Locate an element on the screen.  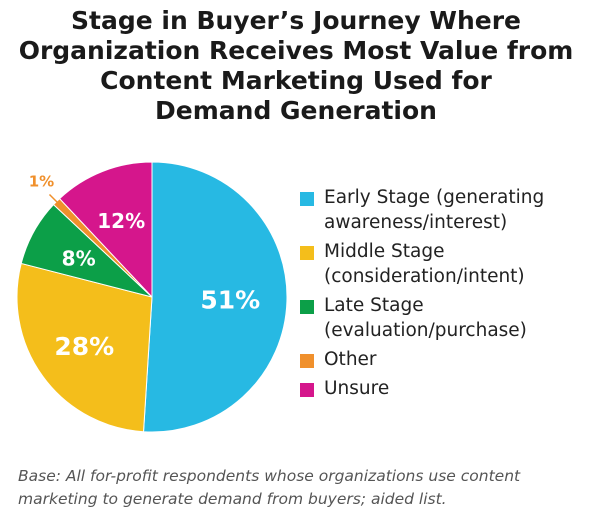
pie-slice-early is located at coordinates (215, 297).